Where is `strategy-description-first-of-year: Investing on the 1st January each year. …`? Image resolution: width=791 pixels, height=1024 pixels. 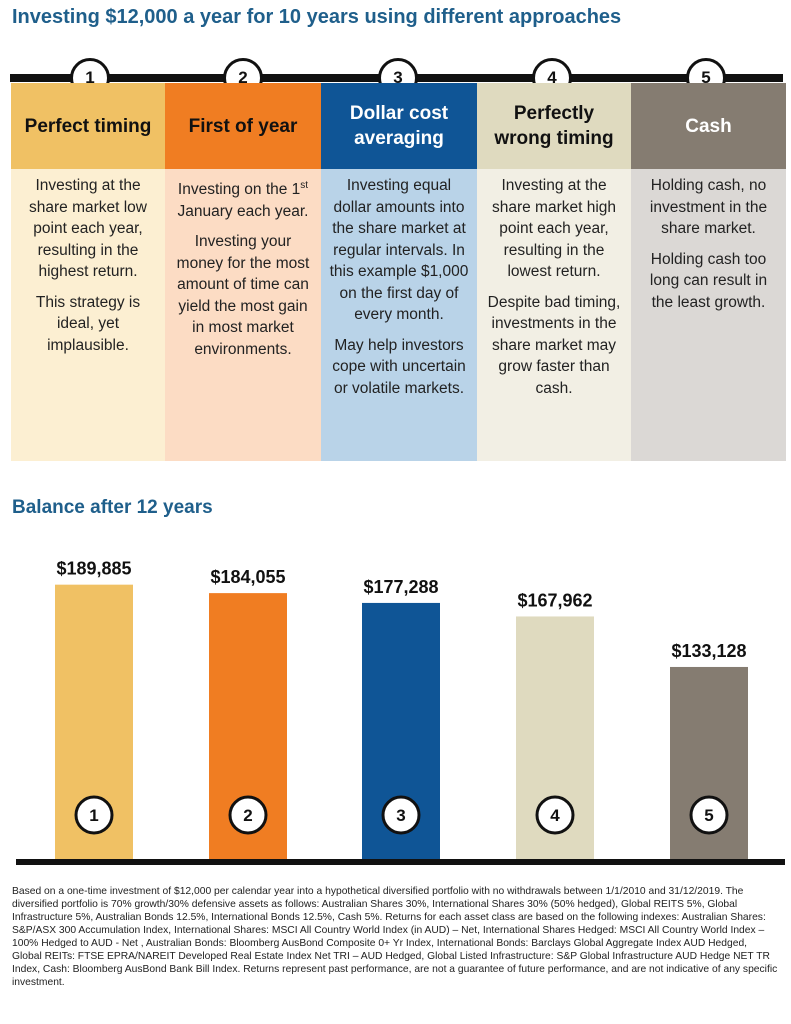
strategy-description-first-of-year: Investing on the 1st January each year. … is located at coordinates (243, 315).